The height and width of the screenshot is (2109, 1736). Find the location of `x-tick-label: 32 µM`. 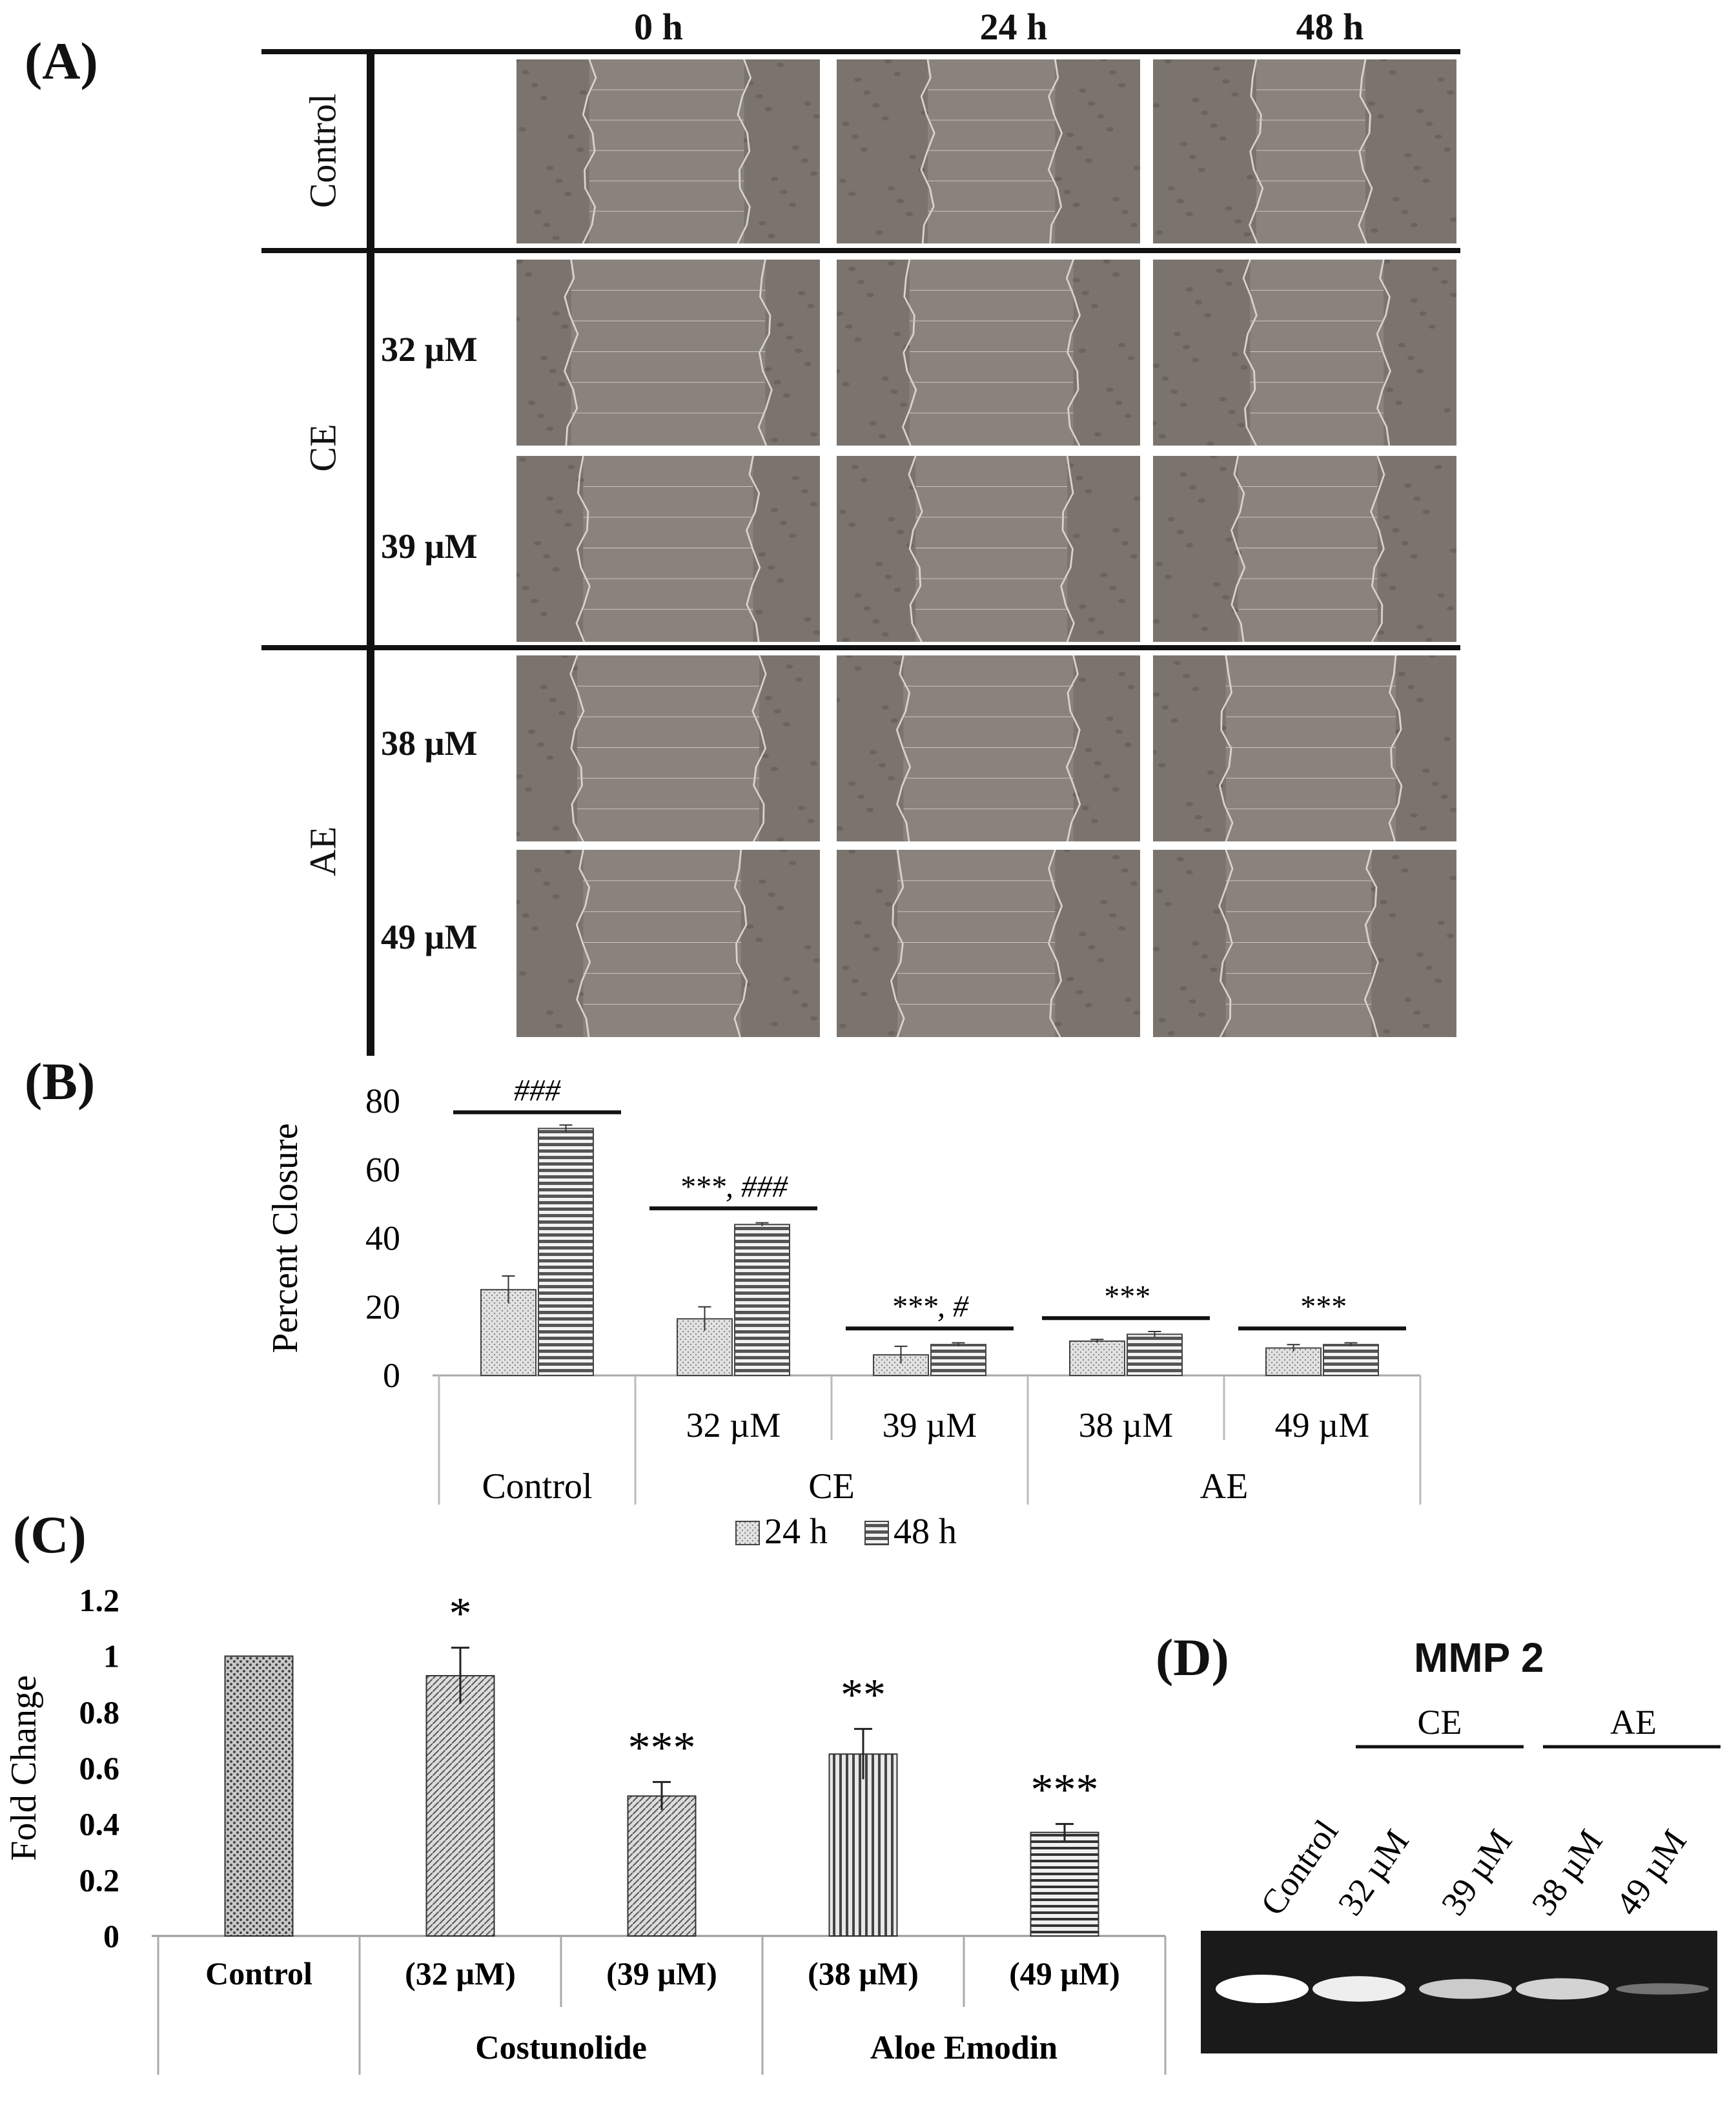

x-tick-label: 32 µM is located at coordinates (733, 1425).